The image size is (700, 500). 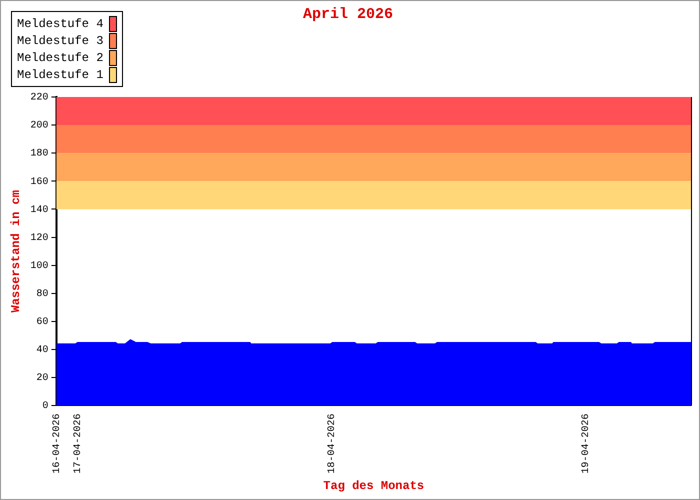 I want to click on y-tick-label: 0, so click(x=45, y=406).